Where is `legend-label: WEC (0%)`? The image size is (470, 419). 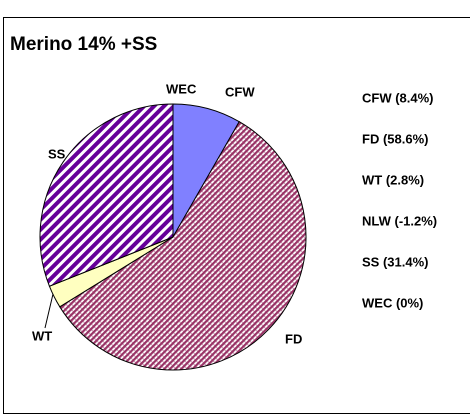
legend-label: WEC (0%) is located at coordinates (392, 302).